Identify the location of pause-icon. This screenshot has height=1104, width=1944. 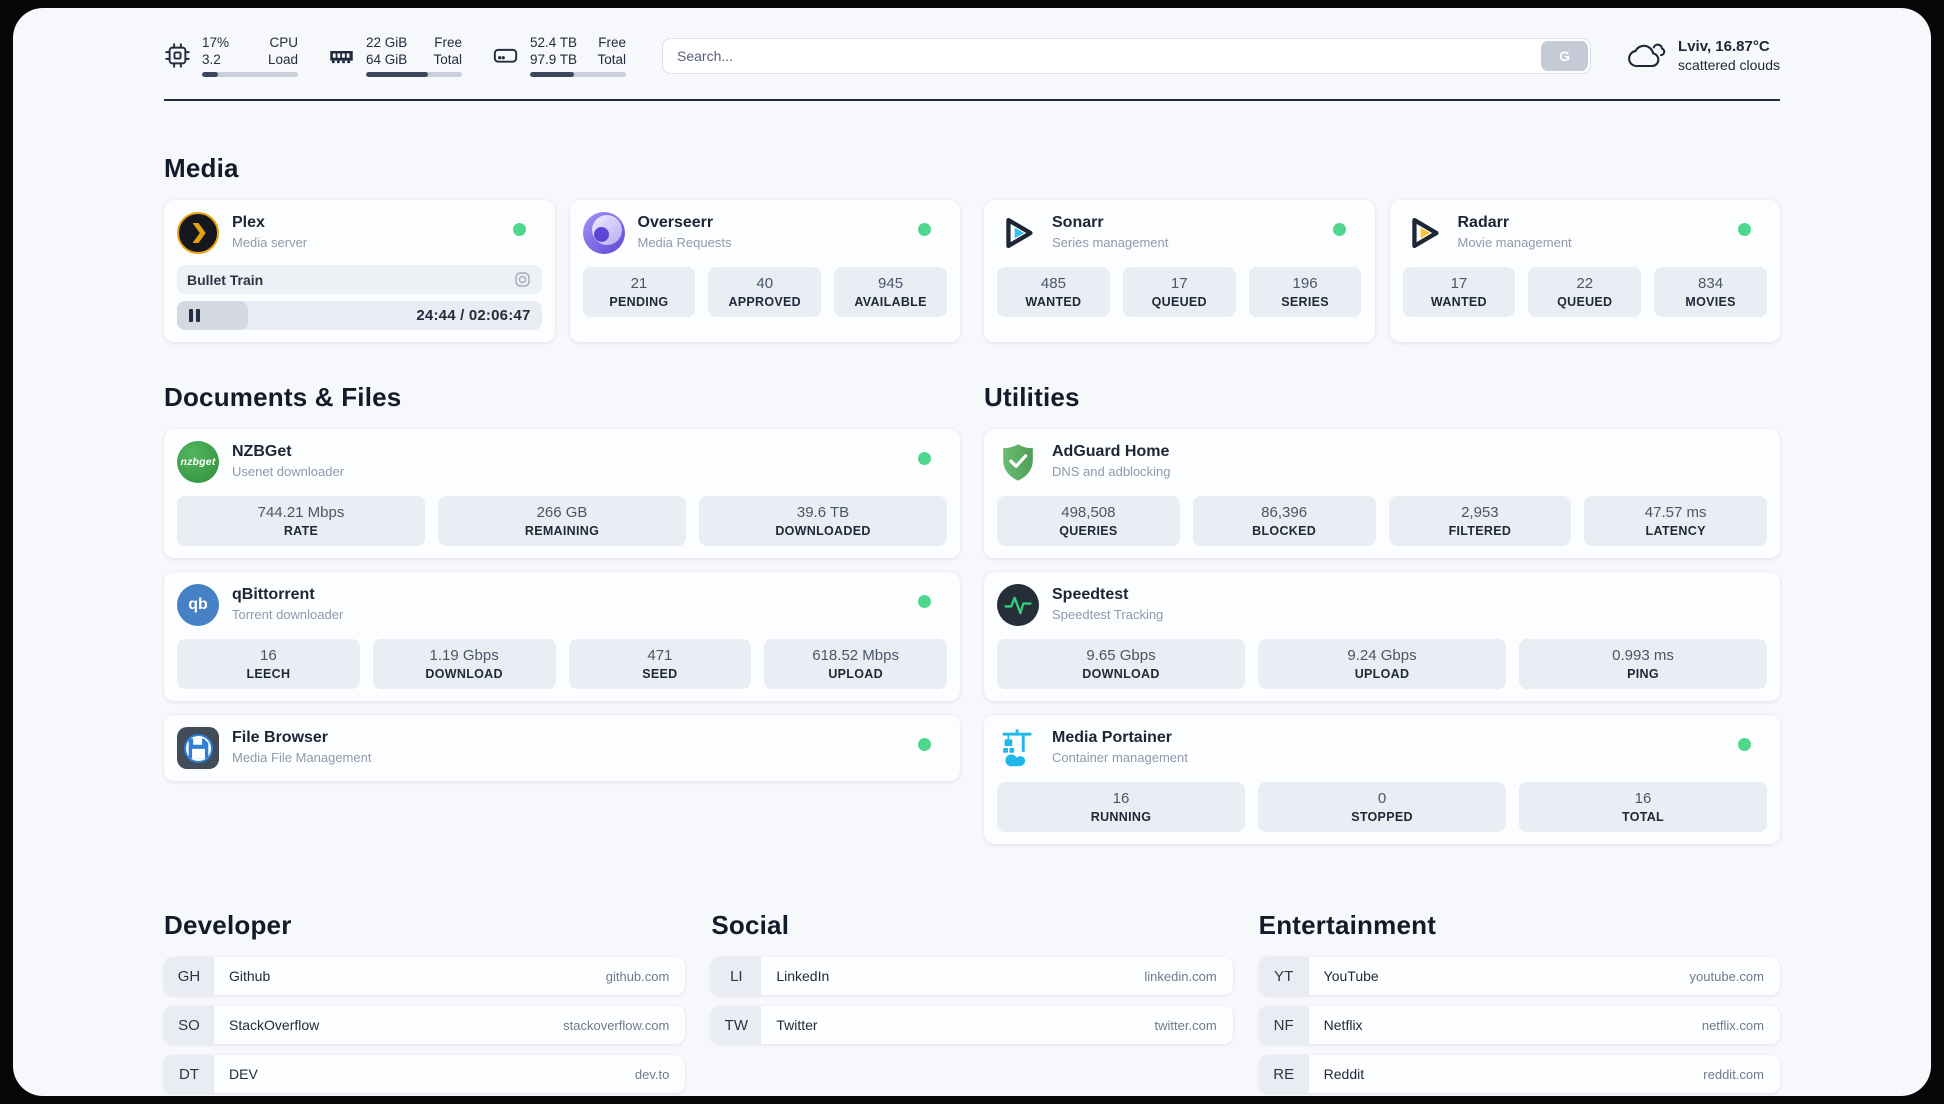
(194, 315).